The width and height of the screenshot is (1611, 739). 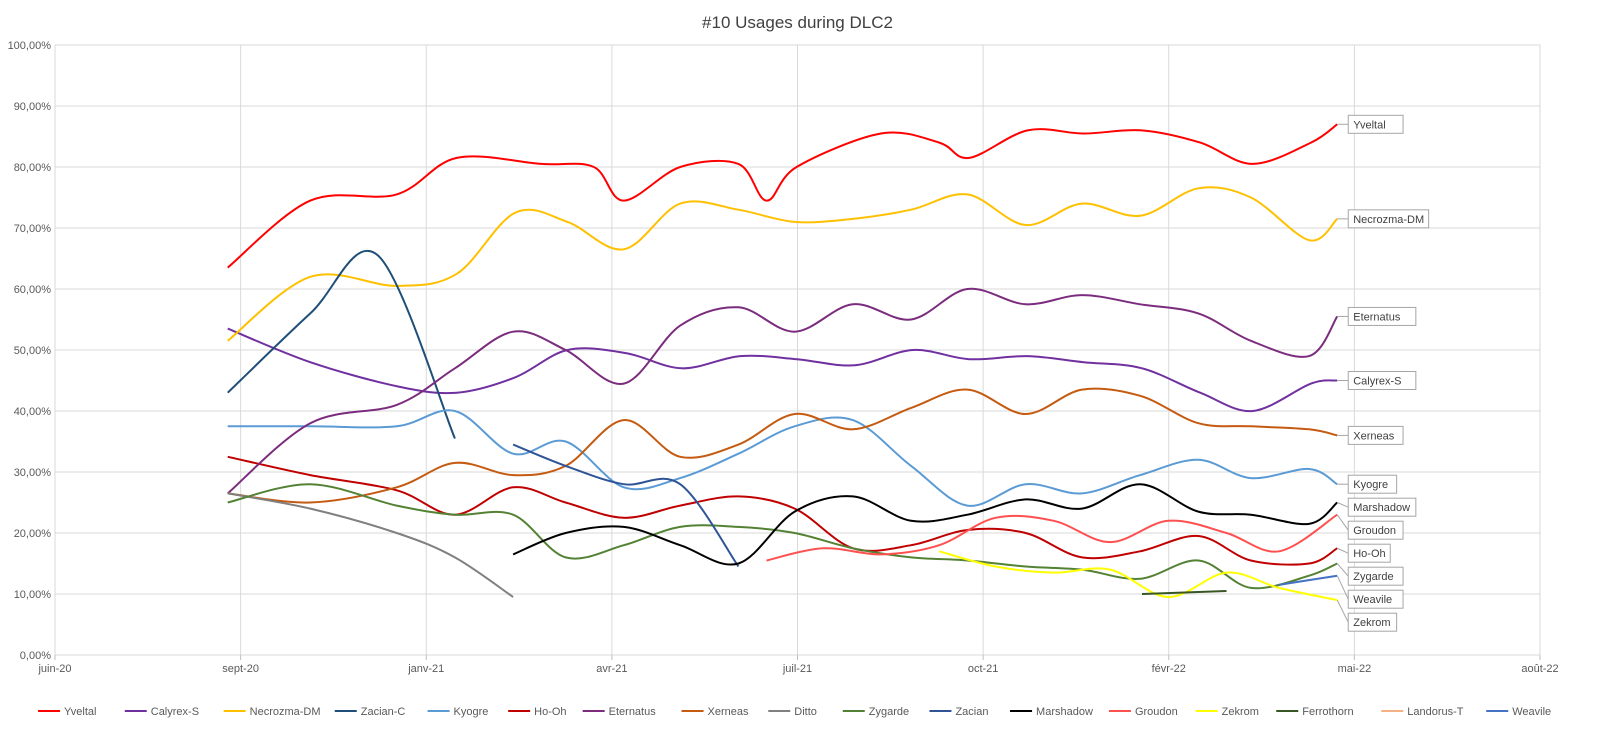 I want to click on x-tick-label: oct-21, so click(x=983, y=669).